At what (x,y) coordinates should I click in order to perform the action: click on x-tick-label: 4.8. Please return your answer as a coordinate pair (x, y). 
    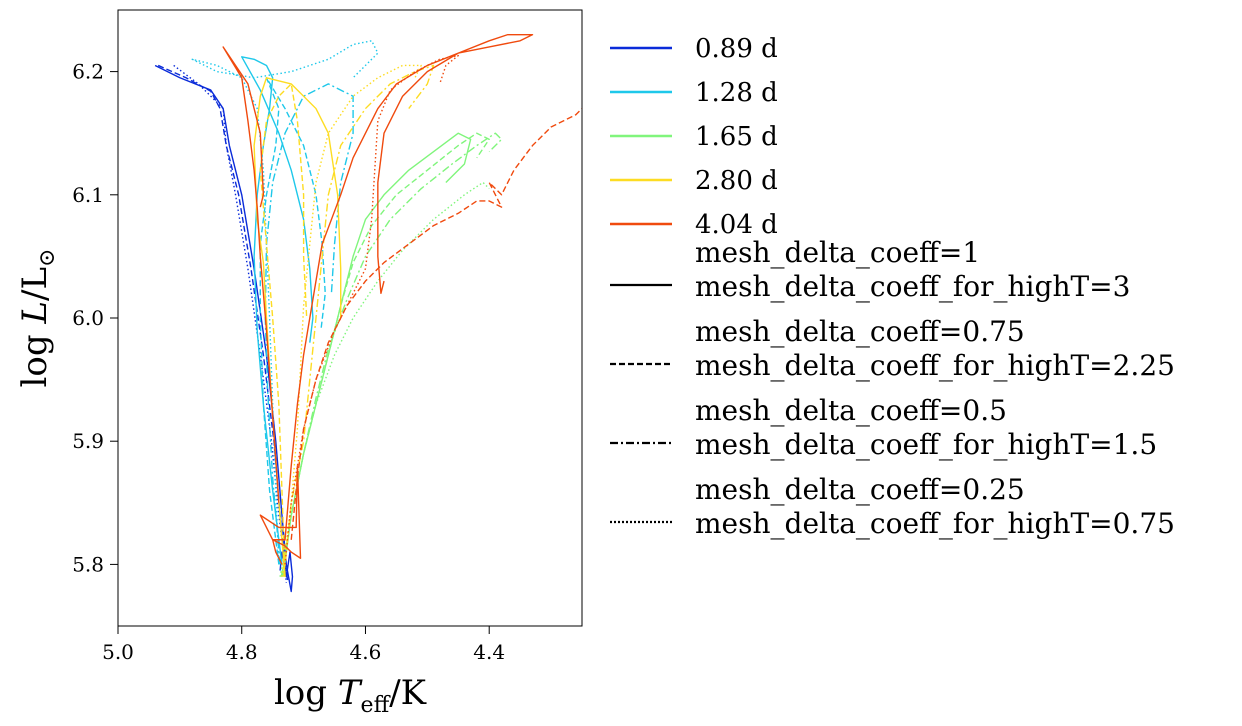
    Looking at the image, I should click on (242, 652).